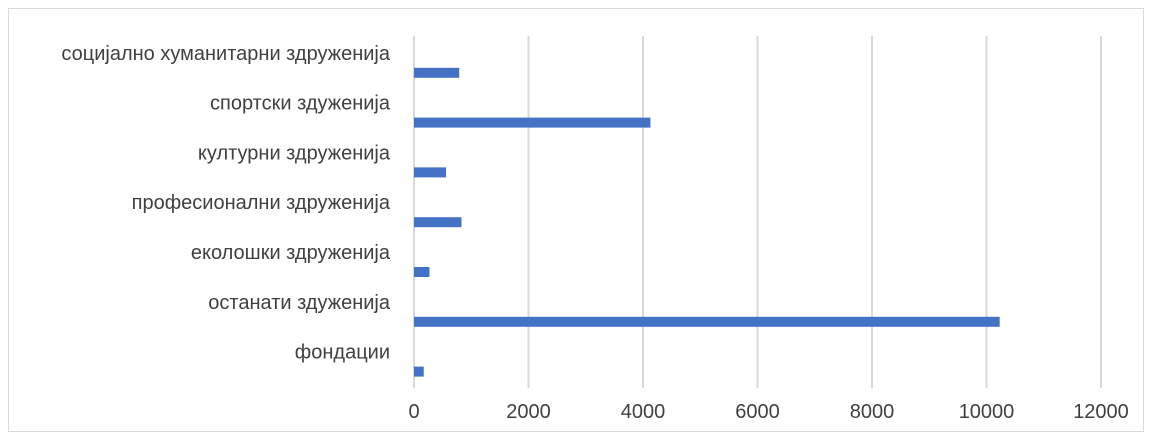  What do you see at coordinates (294, 153) in the screenshot?
I see `category-label: културни здруженија` at bounding box center [294, 153].